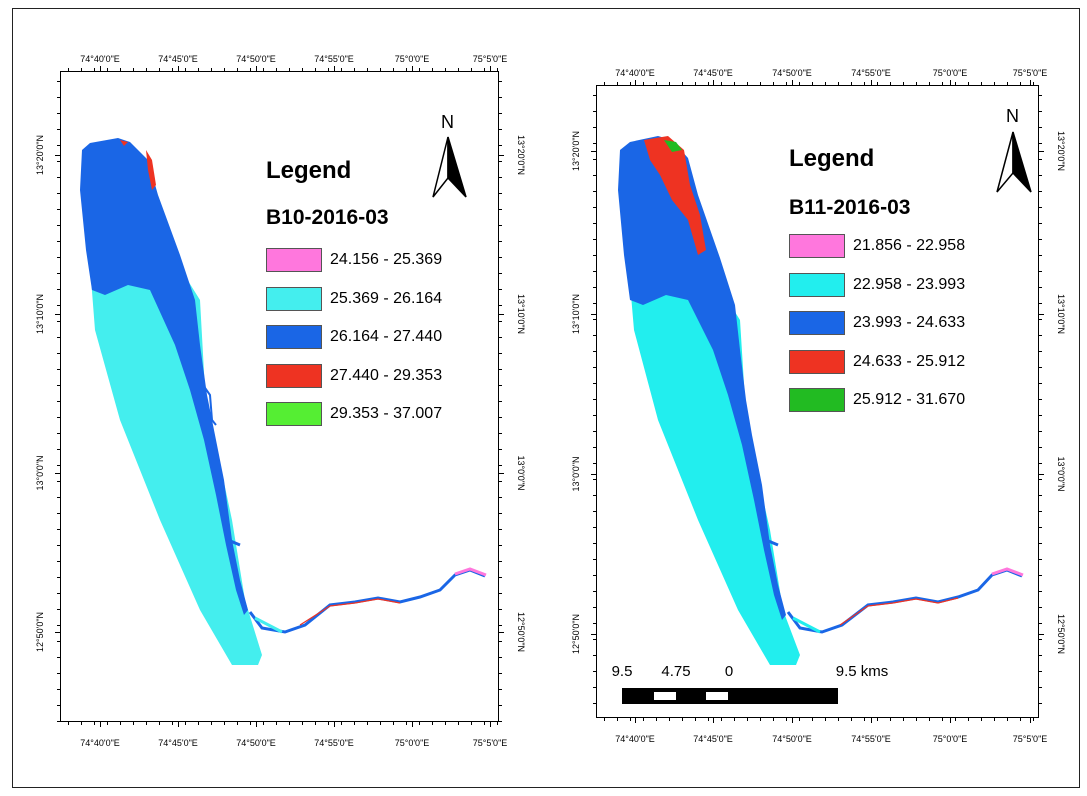 The width and height of the screenshot is (1087, 796). What do you see at coordinates (576, 634) in the screenshot?
I see `lat-label-left: 12°50'0"N` at bounding box center [576, 634].